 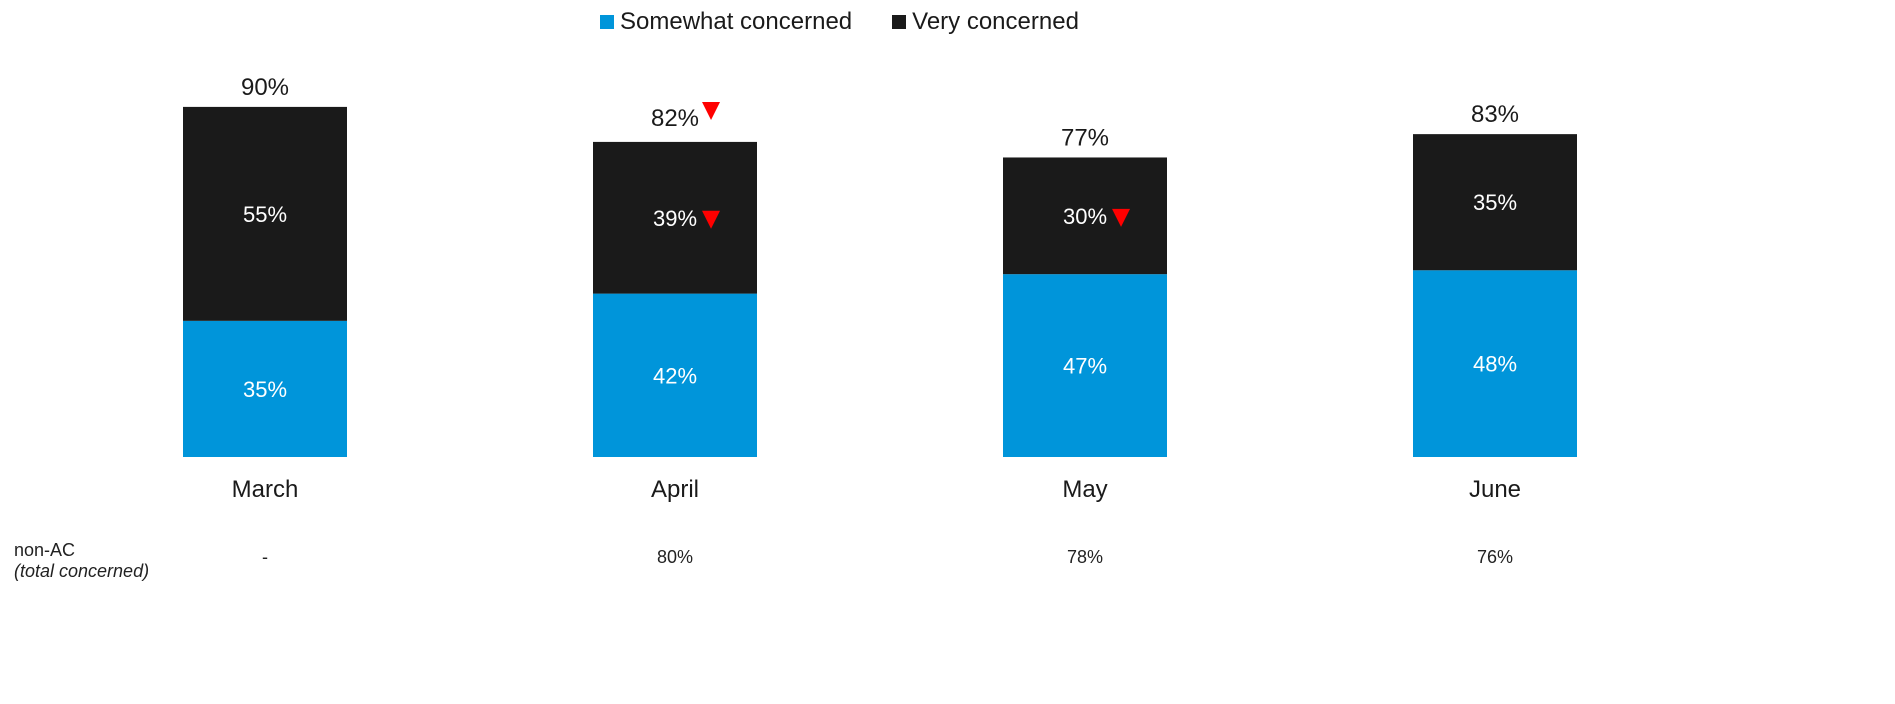 I want to click on chart-legend: Somewhat concerned Very concerned, so click(x=859, y=22).